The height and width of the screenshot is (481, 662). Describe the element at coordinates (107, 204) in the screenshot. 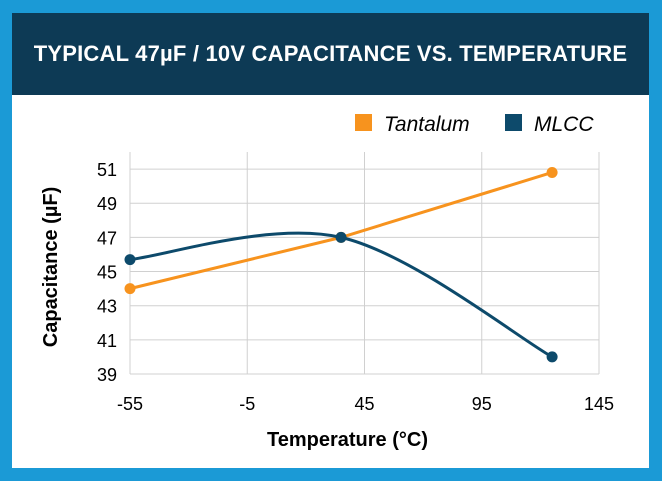

I see `y-tick-label: 49` at that location.